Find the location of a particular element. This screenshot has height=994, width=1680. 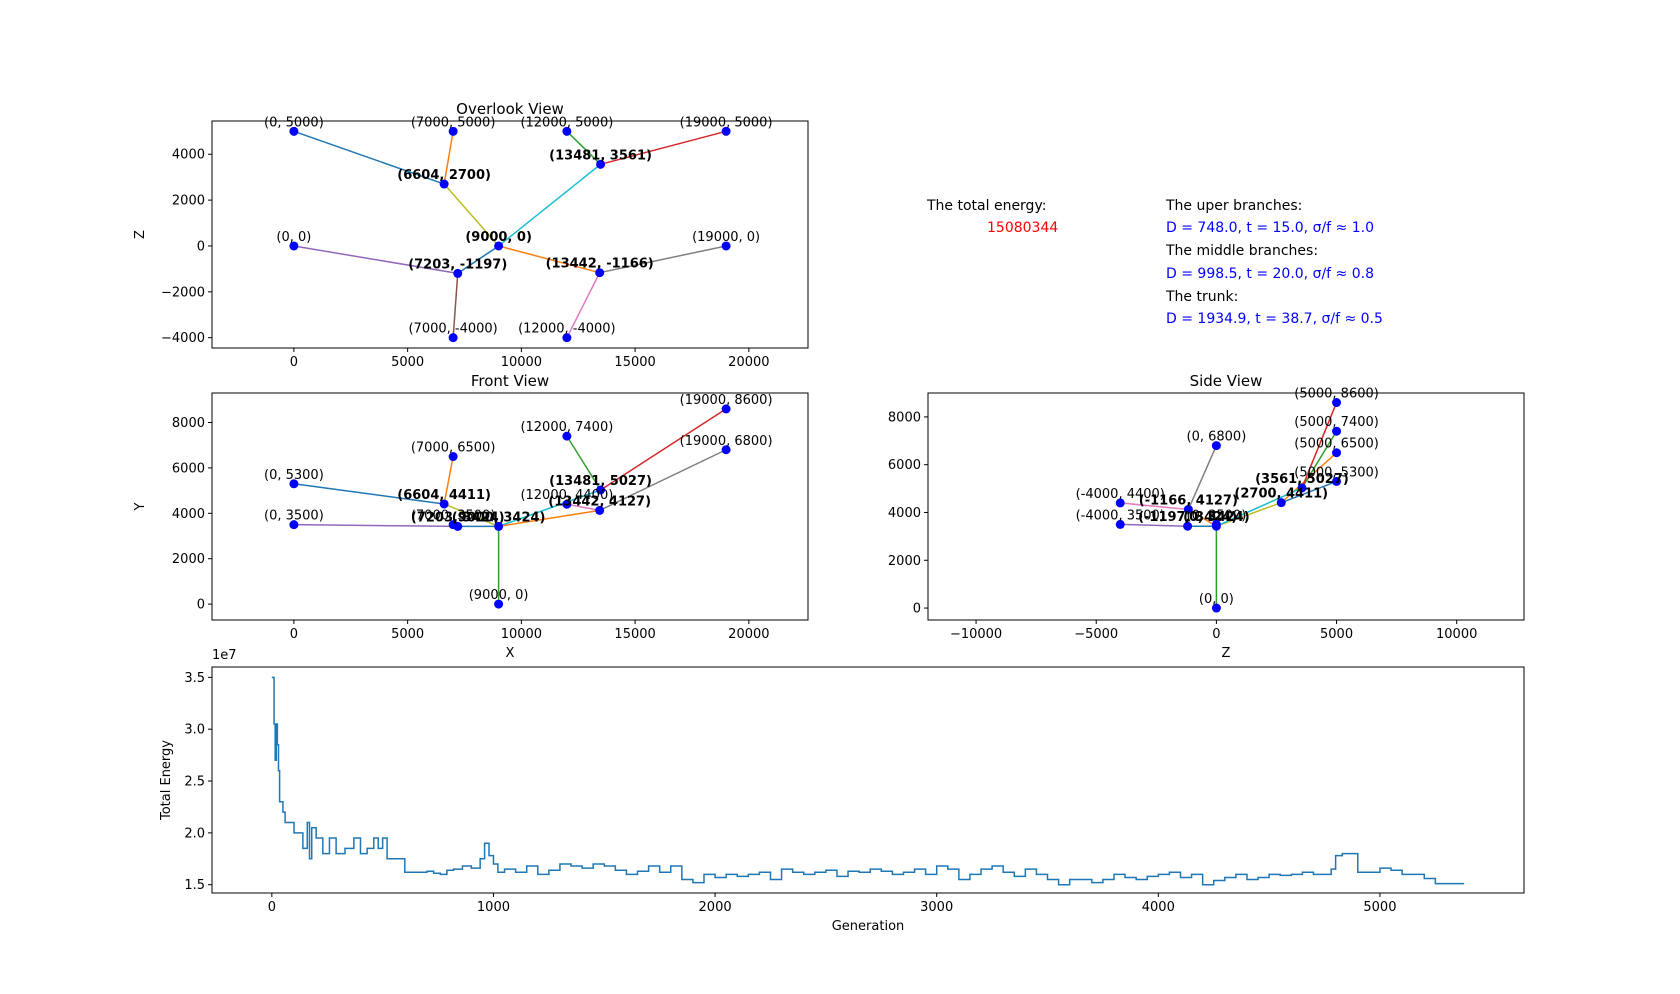

chart3-x-tick-label: 10000 is located at coordinates (1456, 634).